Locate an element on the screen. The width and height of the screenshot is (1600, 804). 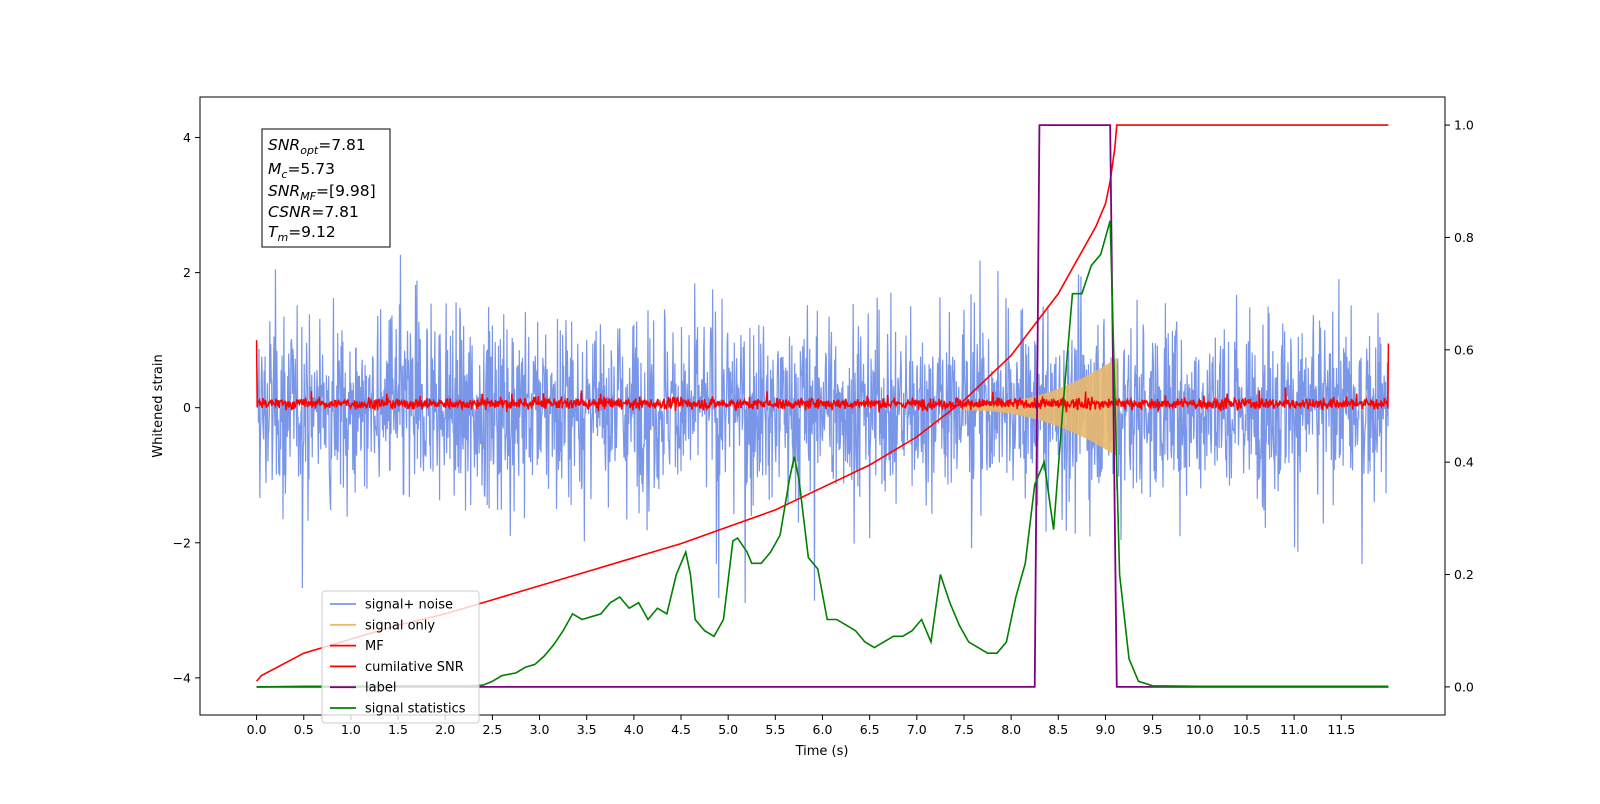
series-signal-only is located at coordinates (1040, 407).